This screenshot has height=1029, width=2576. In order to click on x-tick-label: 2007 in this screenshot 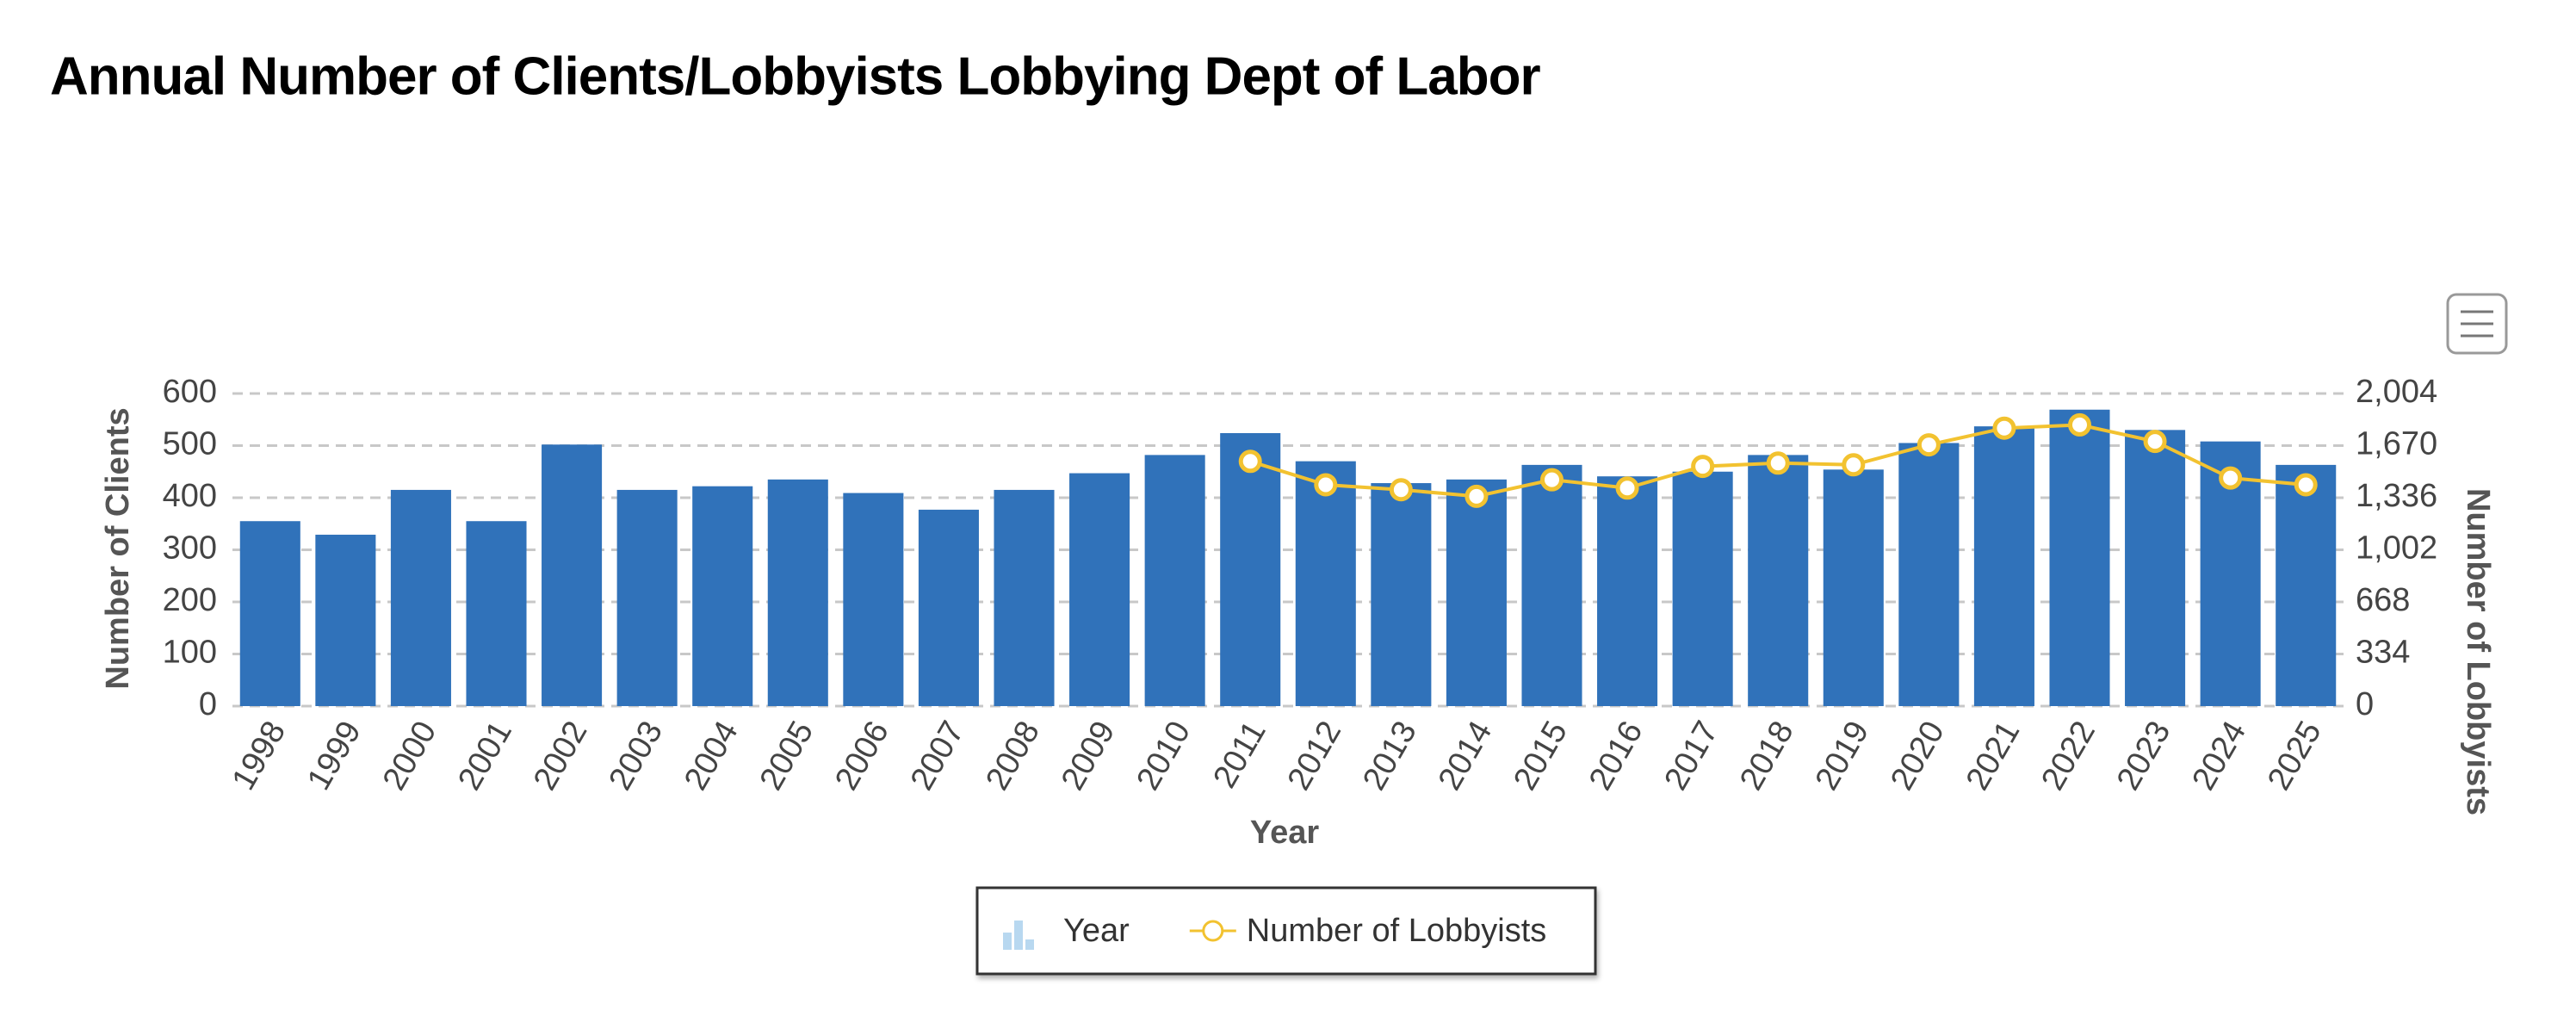, I will do `click(938, 756)`.